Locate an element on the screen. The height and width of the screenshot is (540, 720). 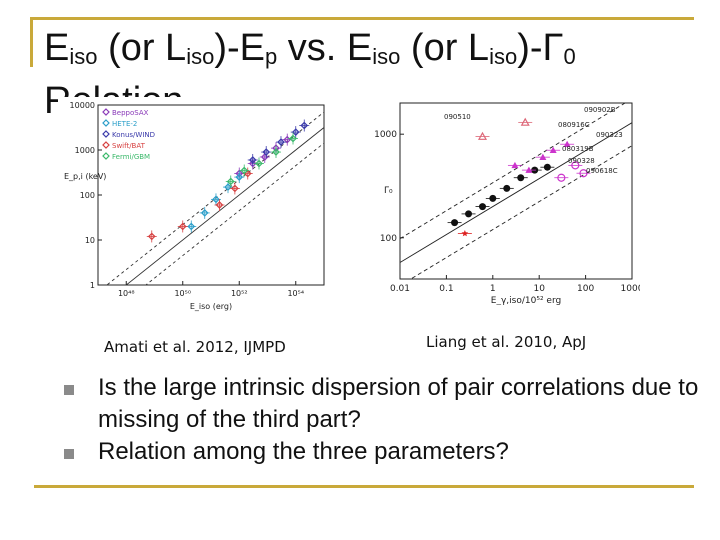
frame-left-line is located at coordinates (31, 42).